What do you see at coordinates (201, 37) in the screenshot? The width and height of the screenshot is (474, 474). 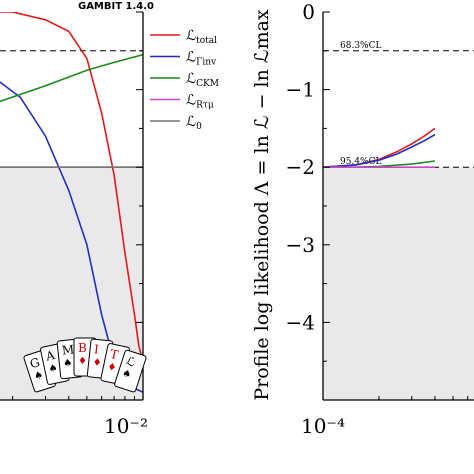 I see `legend-label-total: ℒtotal` at bounding box center [201, 37].